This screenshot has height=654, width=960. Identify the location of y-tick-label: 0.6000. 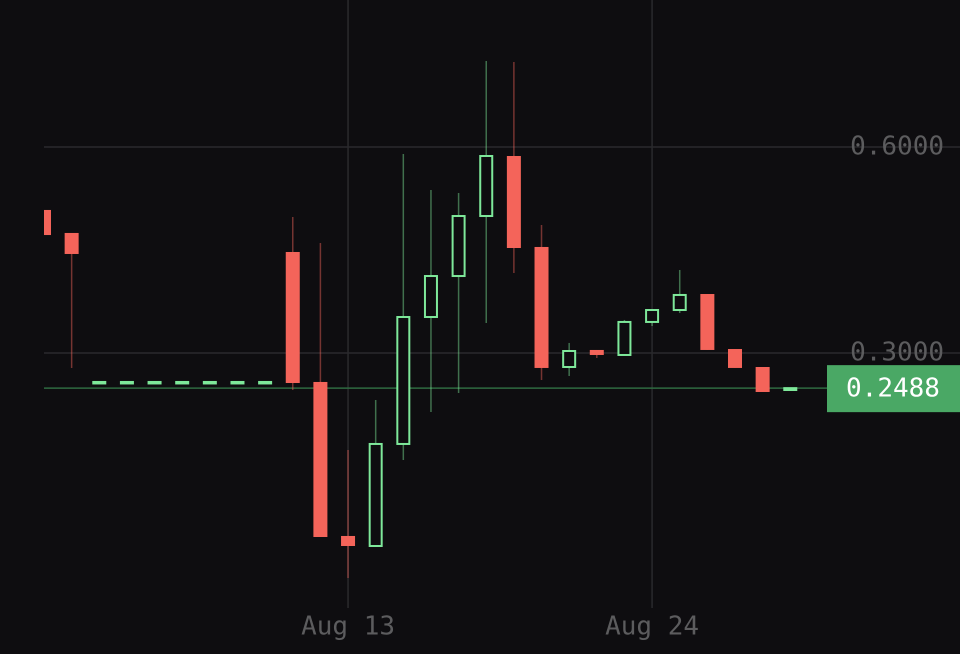
(897, 147).